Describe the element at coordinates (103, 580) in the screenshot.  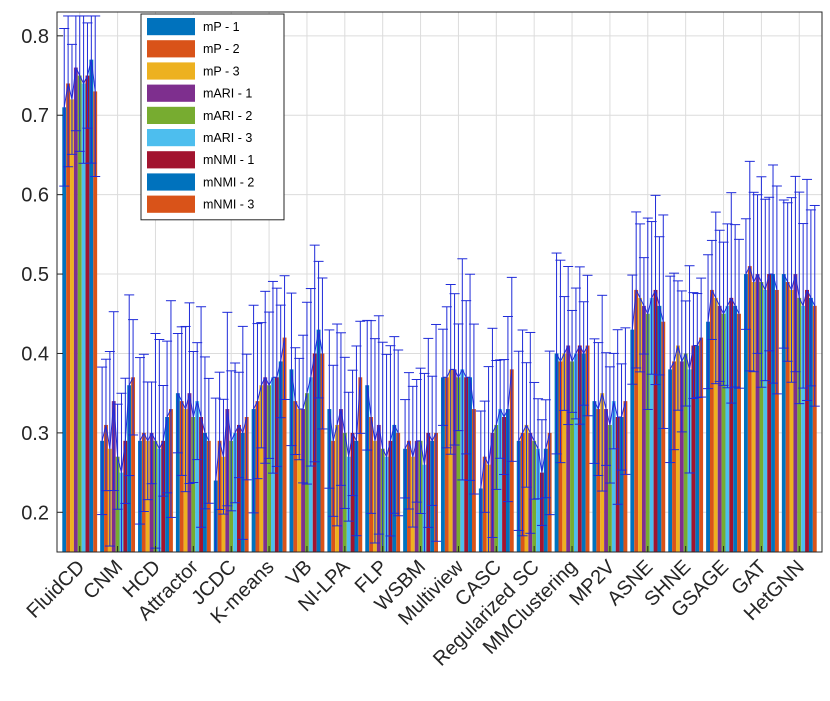
I see `x-tick-label: CNM` at that location.